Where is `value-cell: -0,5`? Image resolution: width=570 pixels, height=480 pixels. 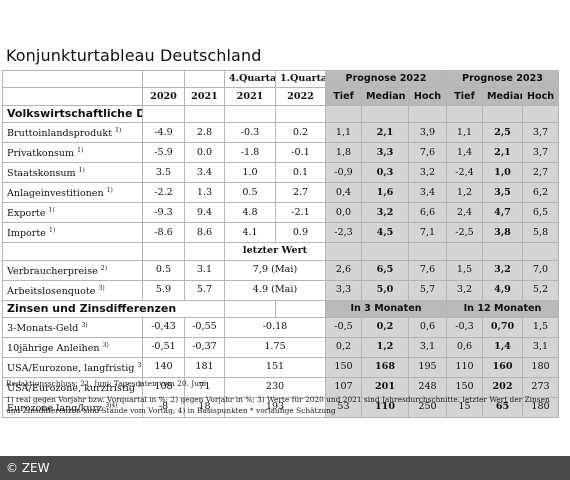
value-cell: -0,5 is located at coordinates (343, 327).